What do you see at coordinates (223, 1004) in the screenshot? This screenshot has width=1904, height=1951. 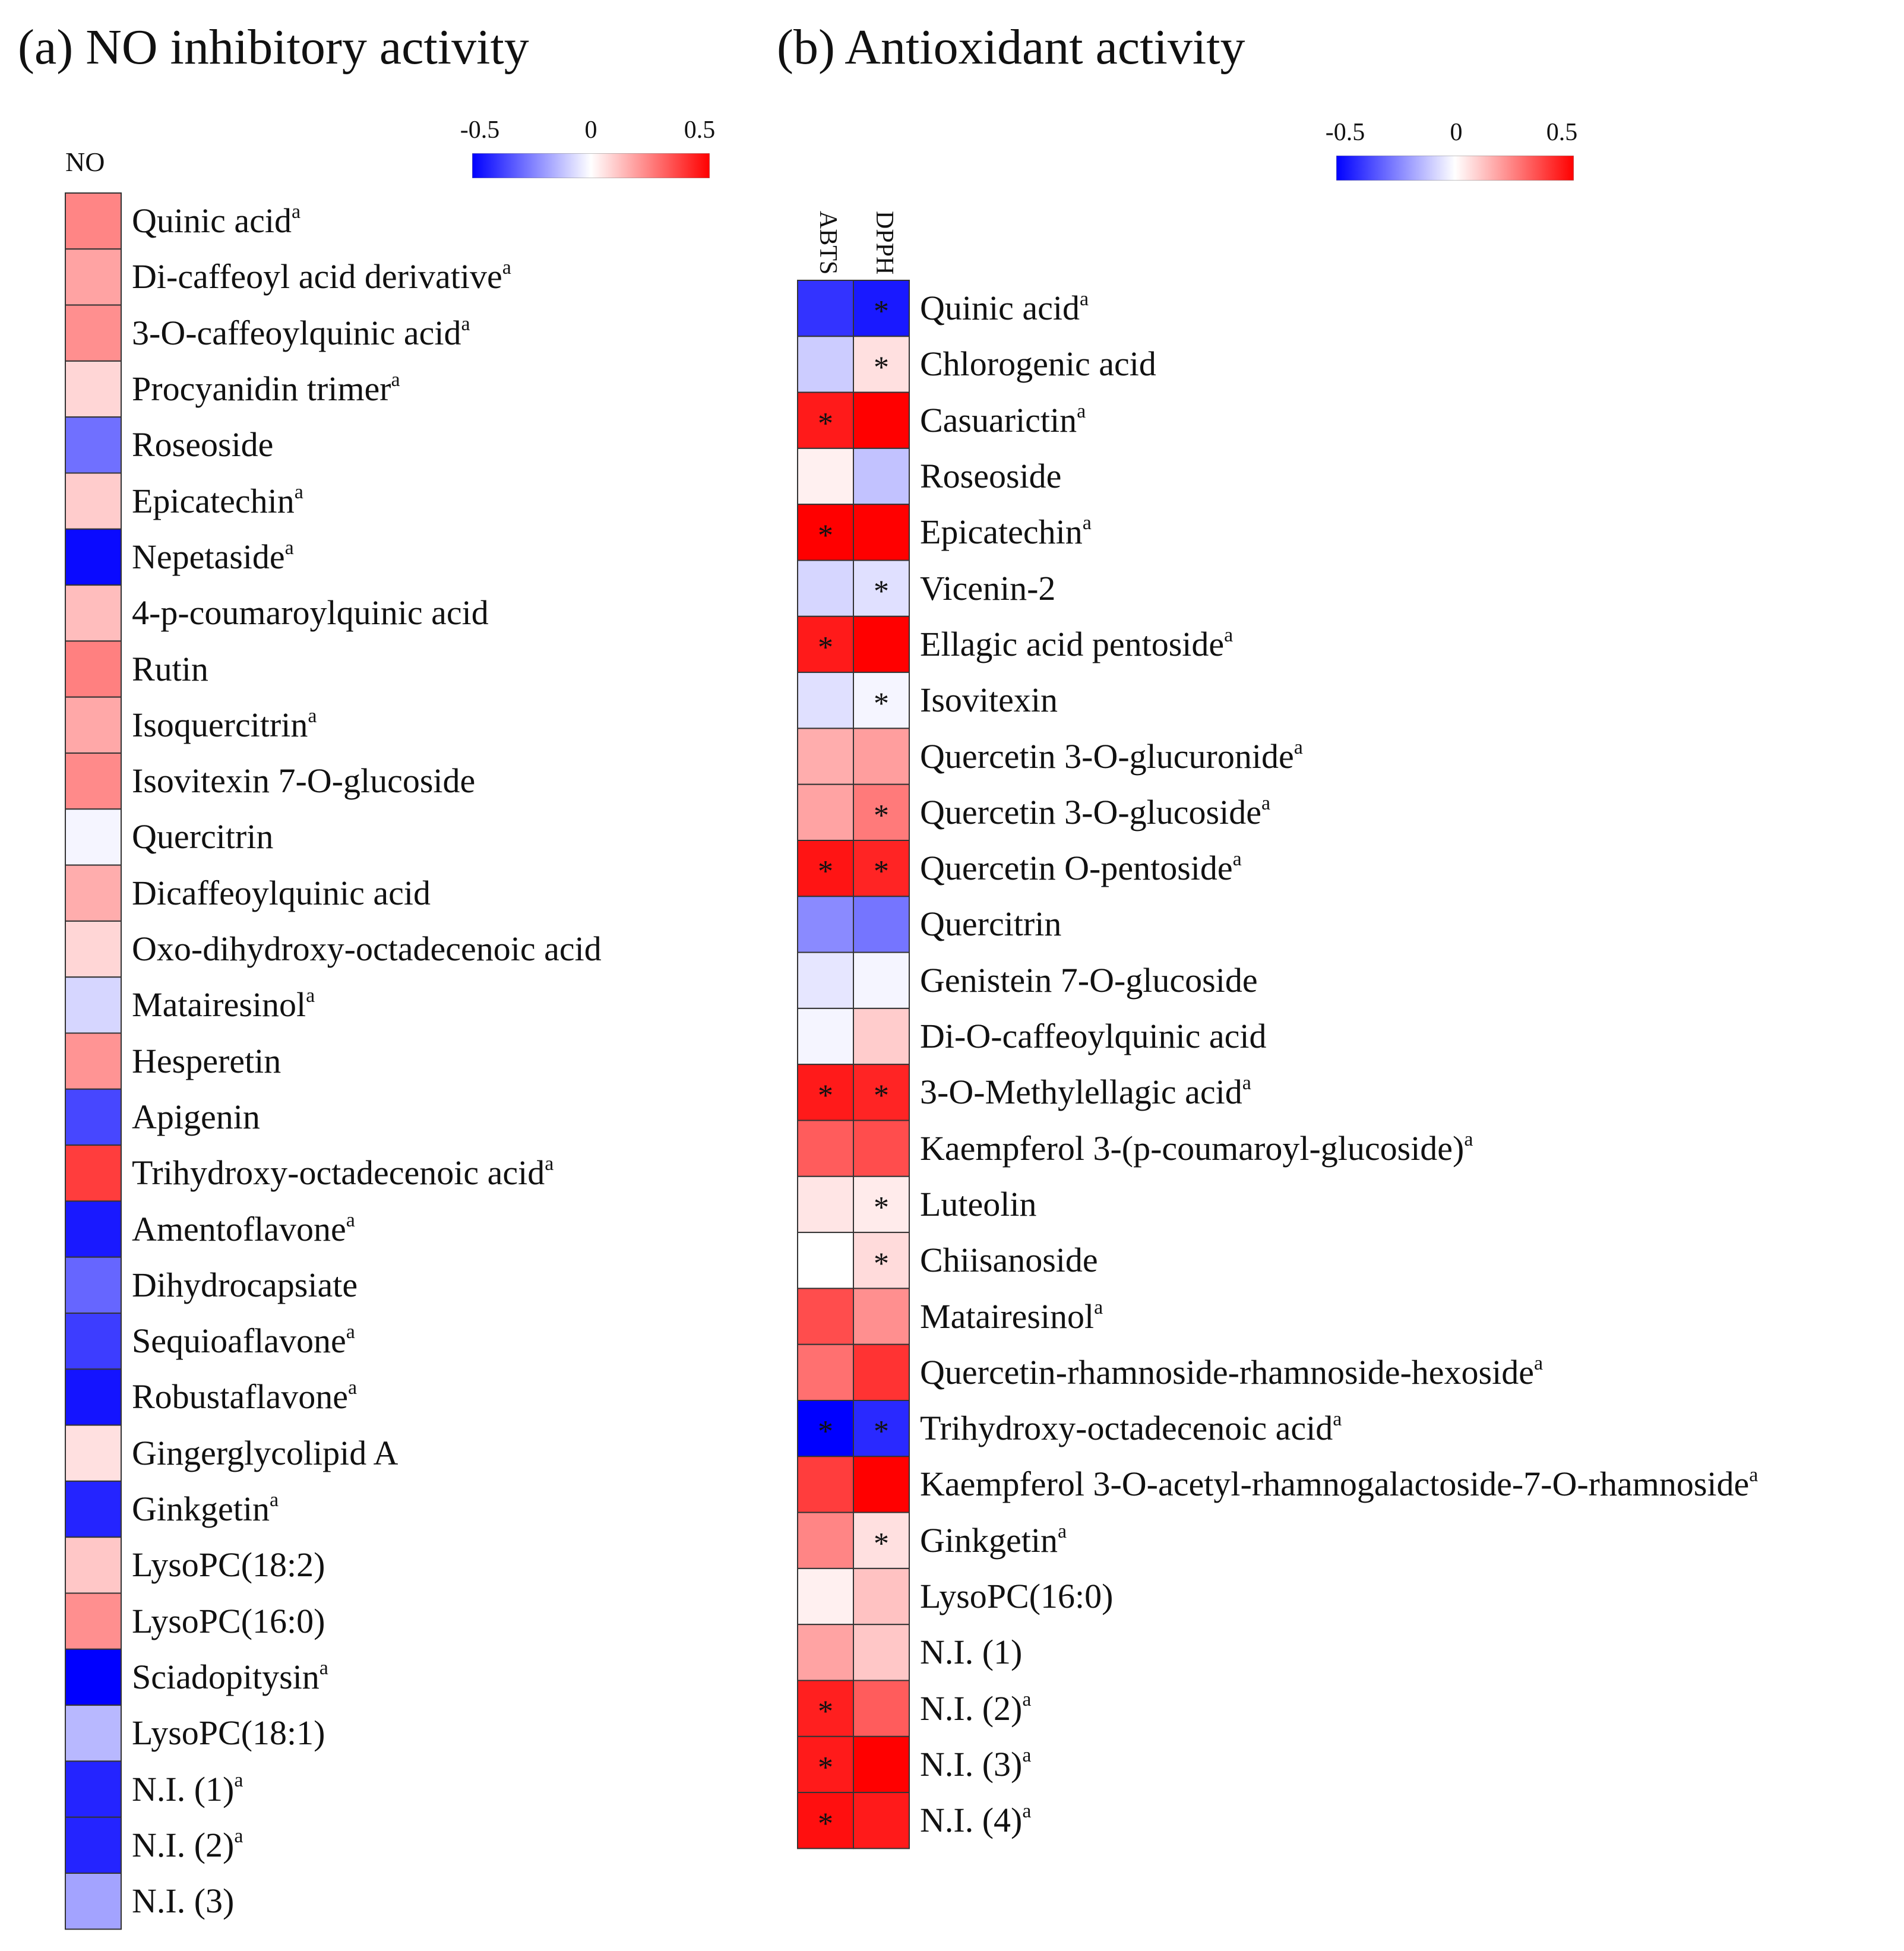 I see `heatmap-a-row-label: Matairesinola` at bounding box center [223, 1004].